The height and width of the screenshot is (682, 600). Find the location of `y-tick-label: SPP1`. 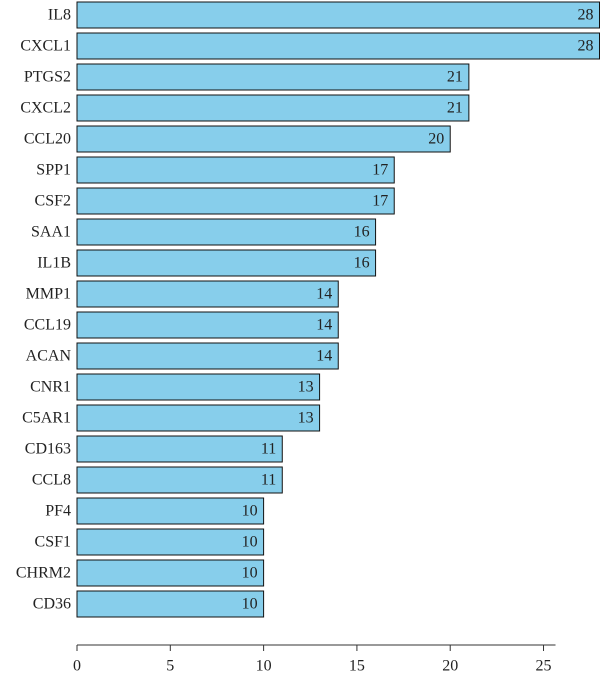

y-tick-label: SPP1 is located at coordinates (53, 170).